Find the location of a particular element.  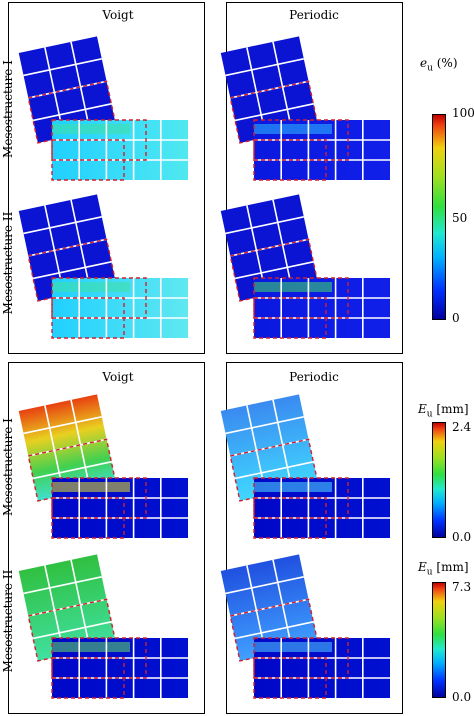

colorbar-bottom2-title: Eu [mm] is located at coordinates (443, 568).